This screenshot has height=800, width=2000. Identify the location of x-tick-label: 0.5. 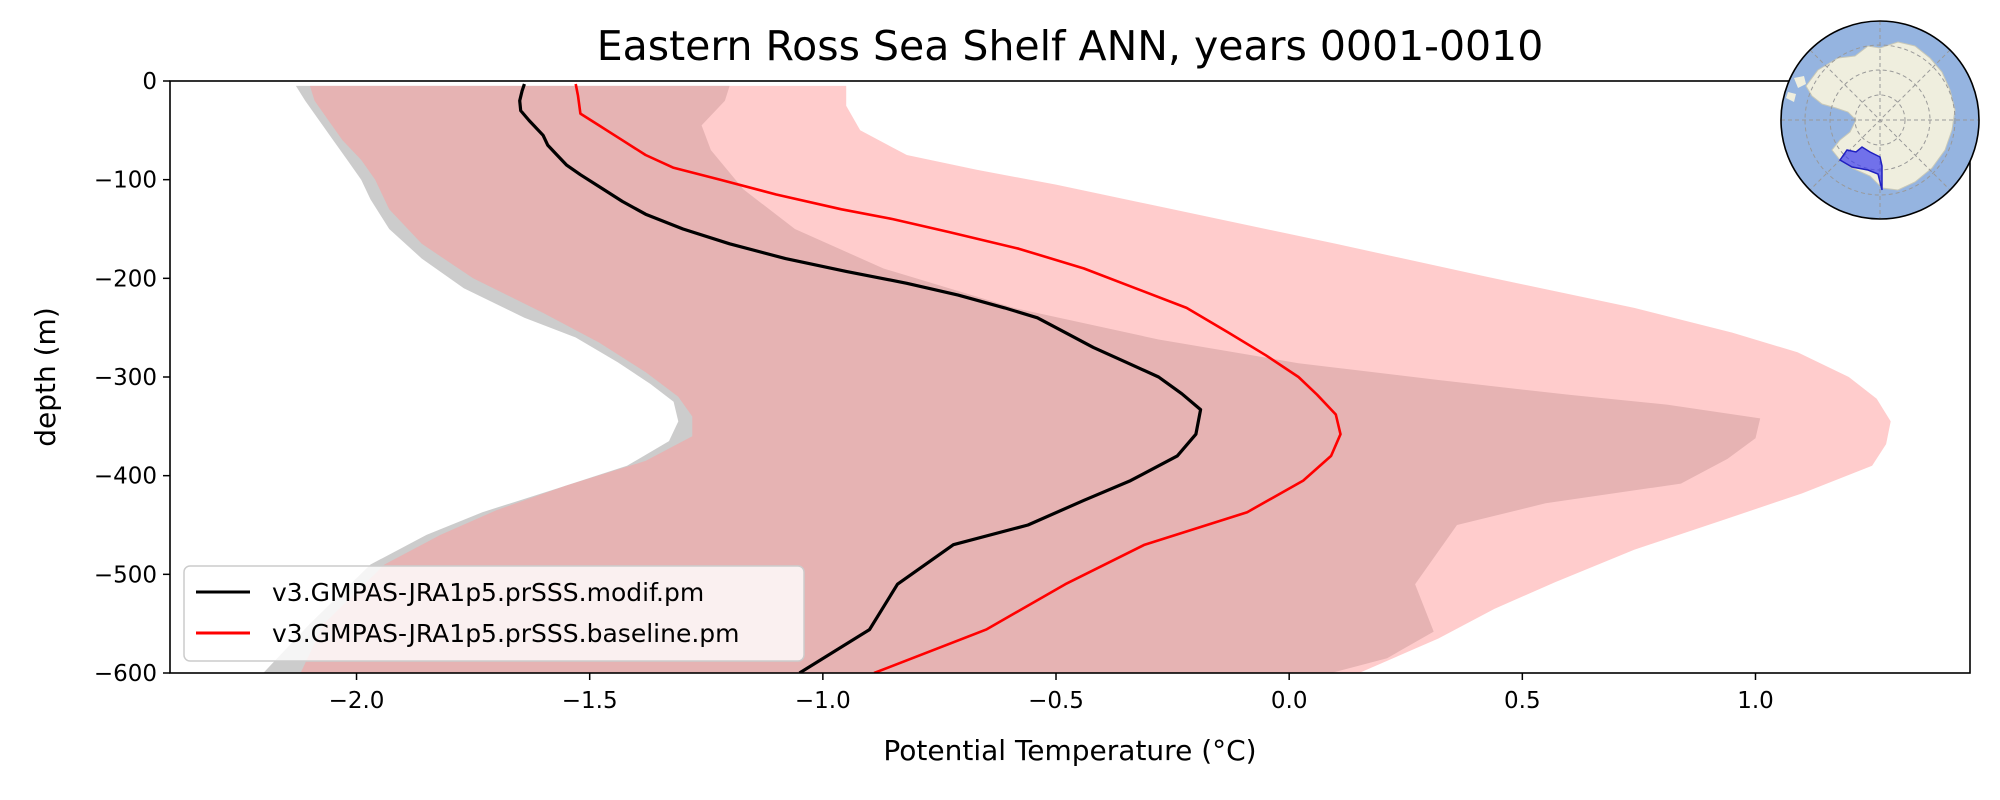
(1522, 701).